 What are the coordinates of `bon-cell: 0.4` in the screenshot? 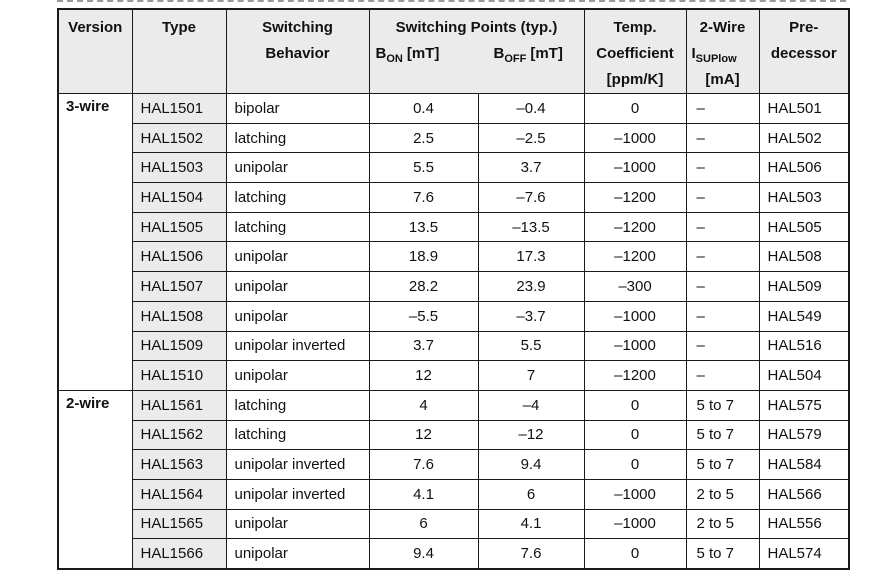 It's located at (423, 108).